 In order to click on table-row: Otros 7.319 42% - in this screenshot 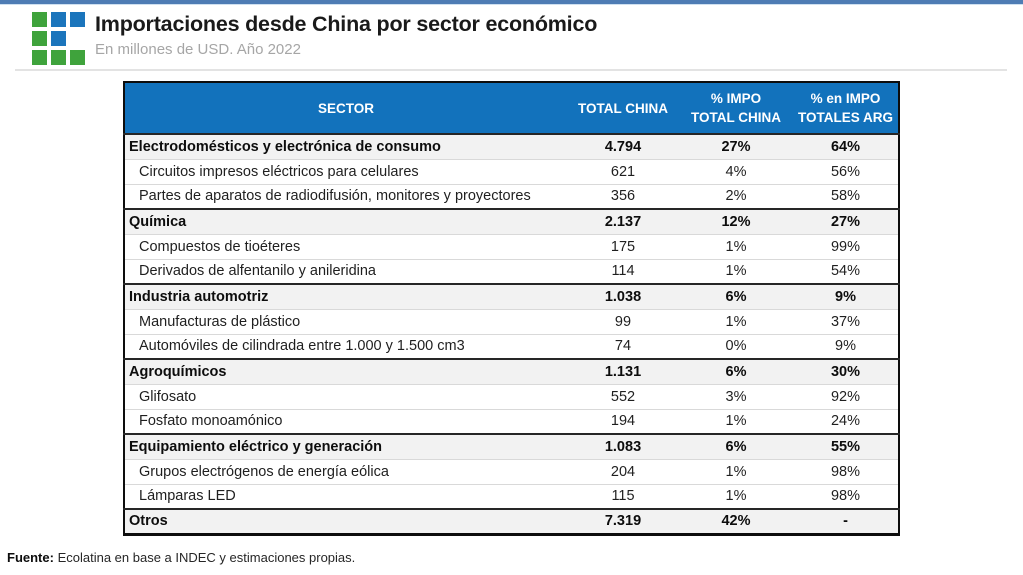, I will do `click(511, 521)`.